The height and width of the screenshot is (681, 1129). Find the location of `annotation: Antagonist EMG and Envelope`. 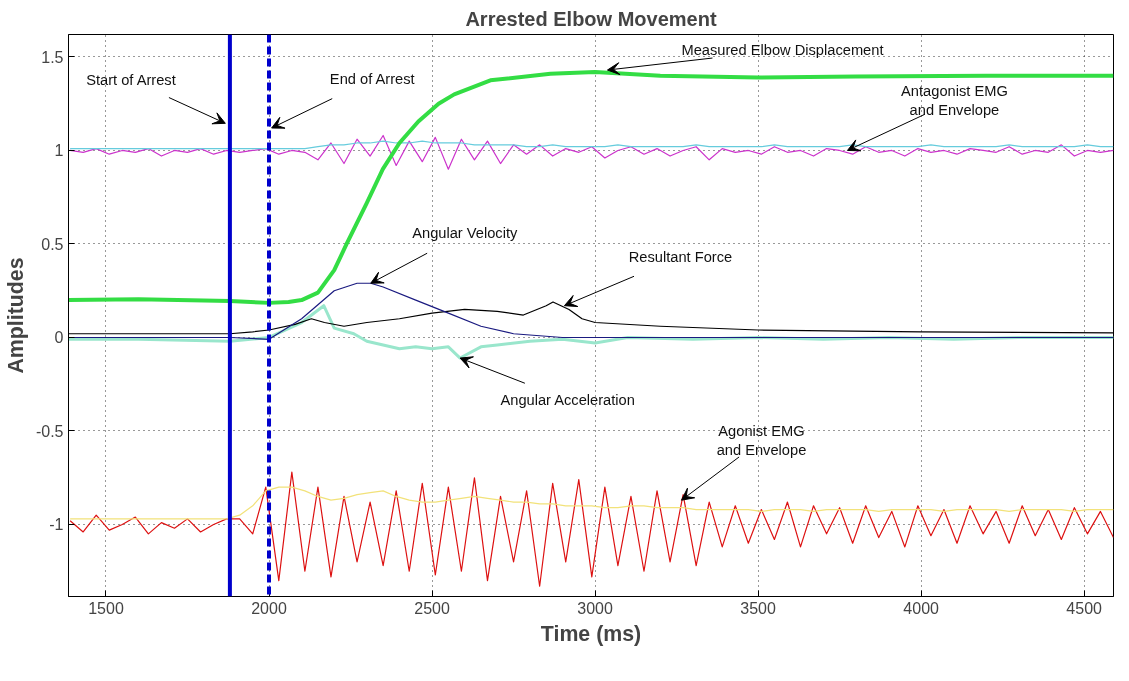

annotation: Antagonist EMG and Envelope is located at coordinates (954, 100).